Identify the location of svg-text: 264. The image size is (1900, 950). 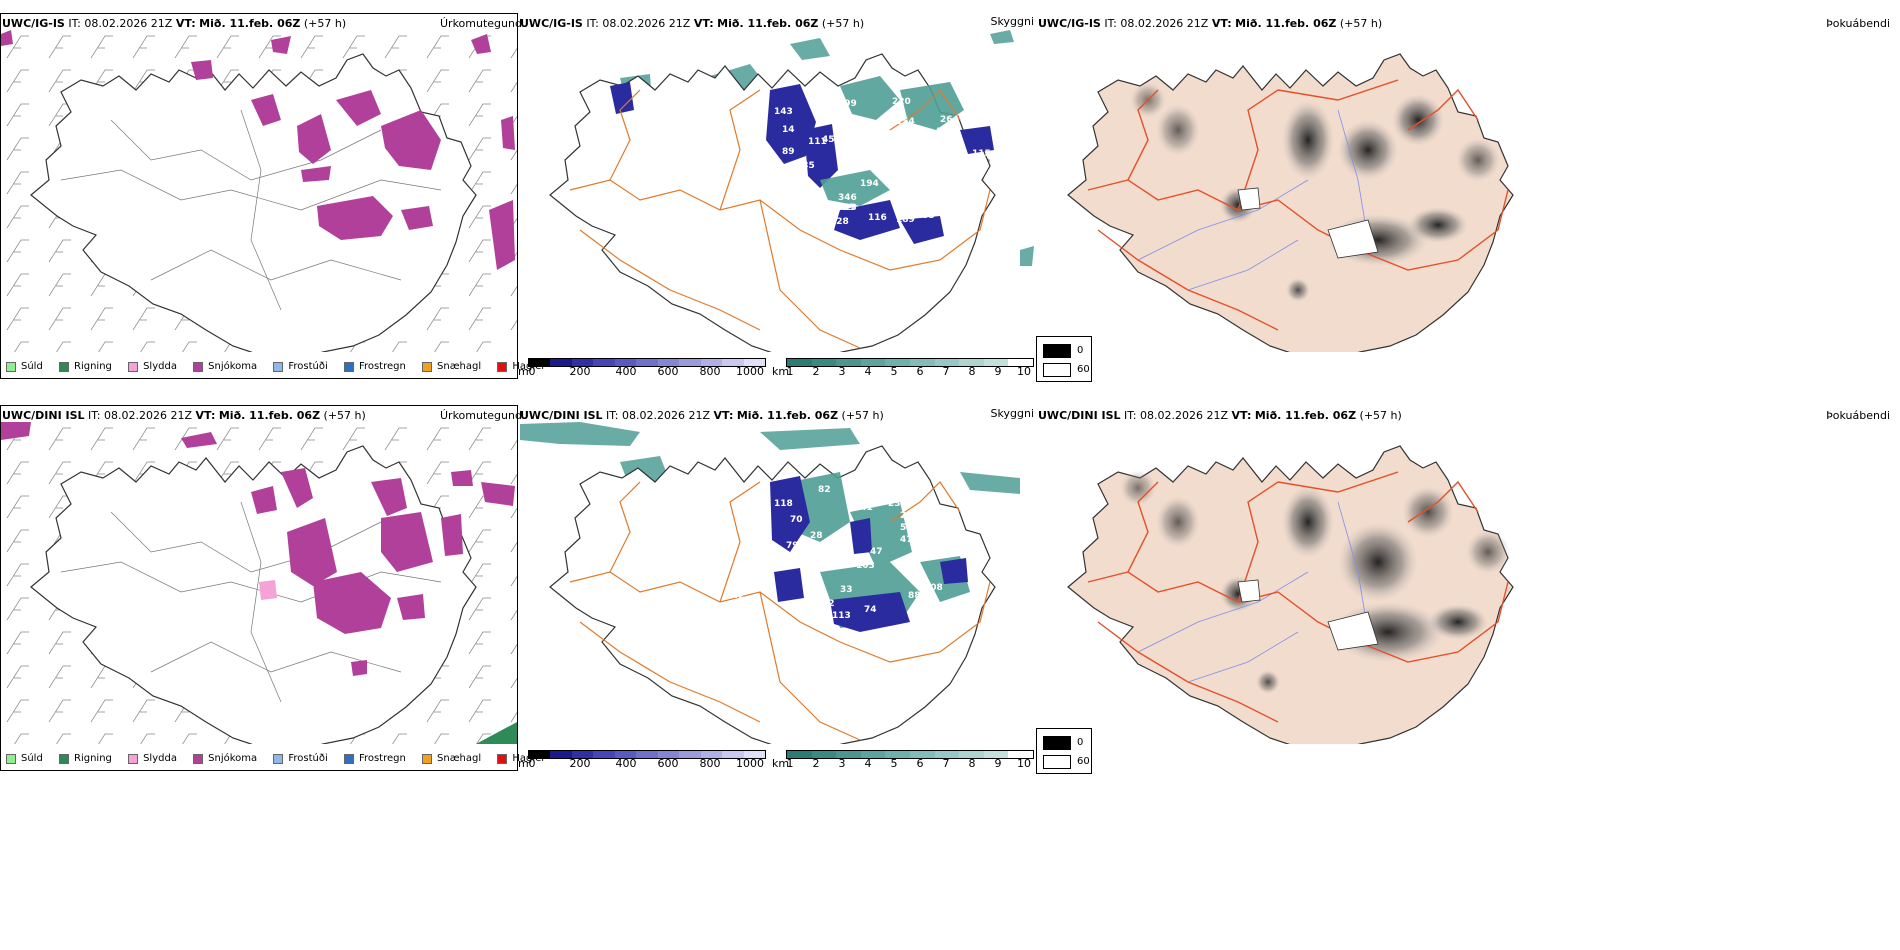
(949, 120).